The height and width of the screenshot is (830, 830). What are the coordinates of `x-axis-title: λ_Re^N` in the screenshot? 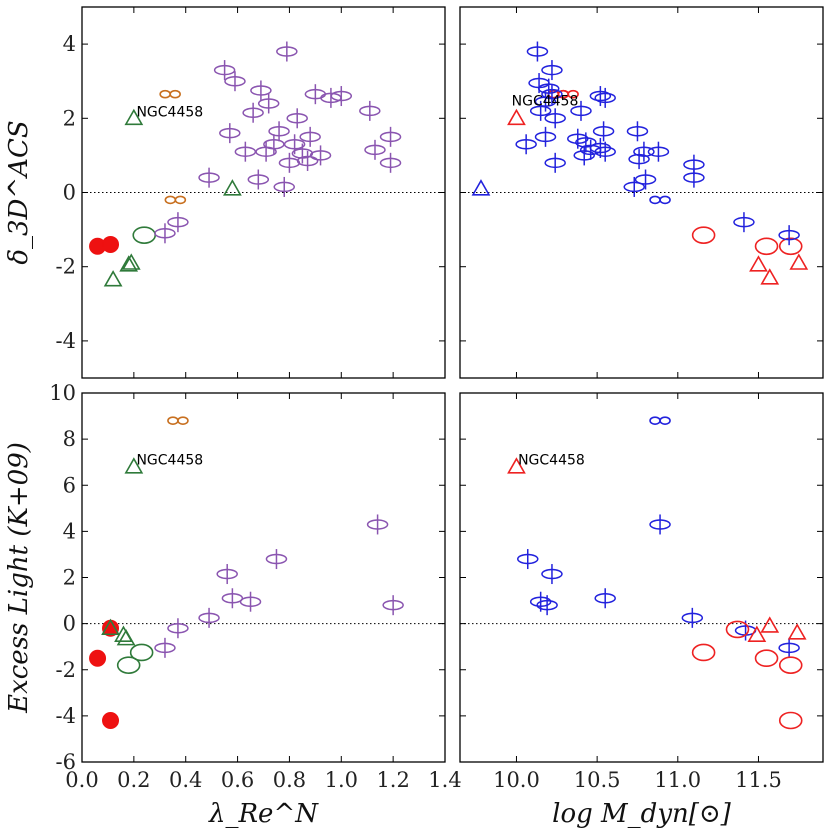 It's located at (263, 814).